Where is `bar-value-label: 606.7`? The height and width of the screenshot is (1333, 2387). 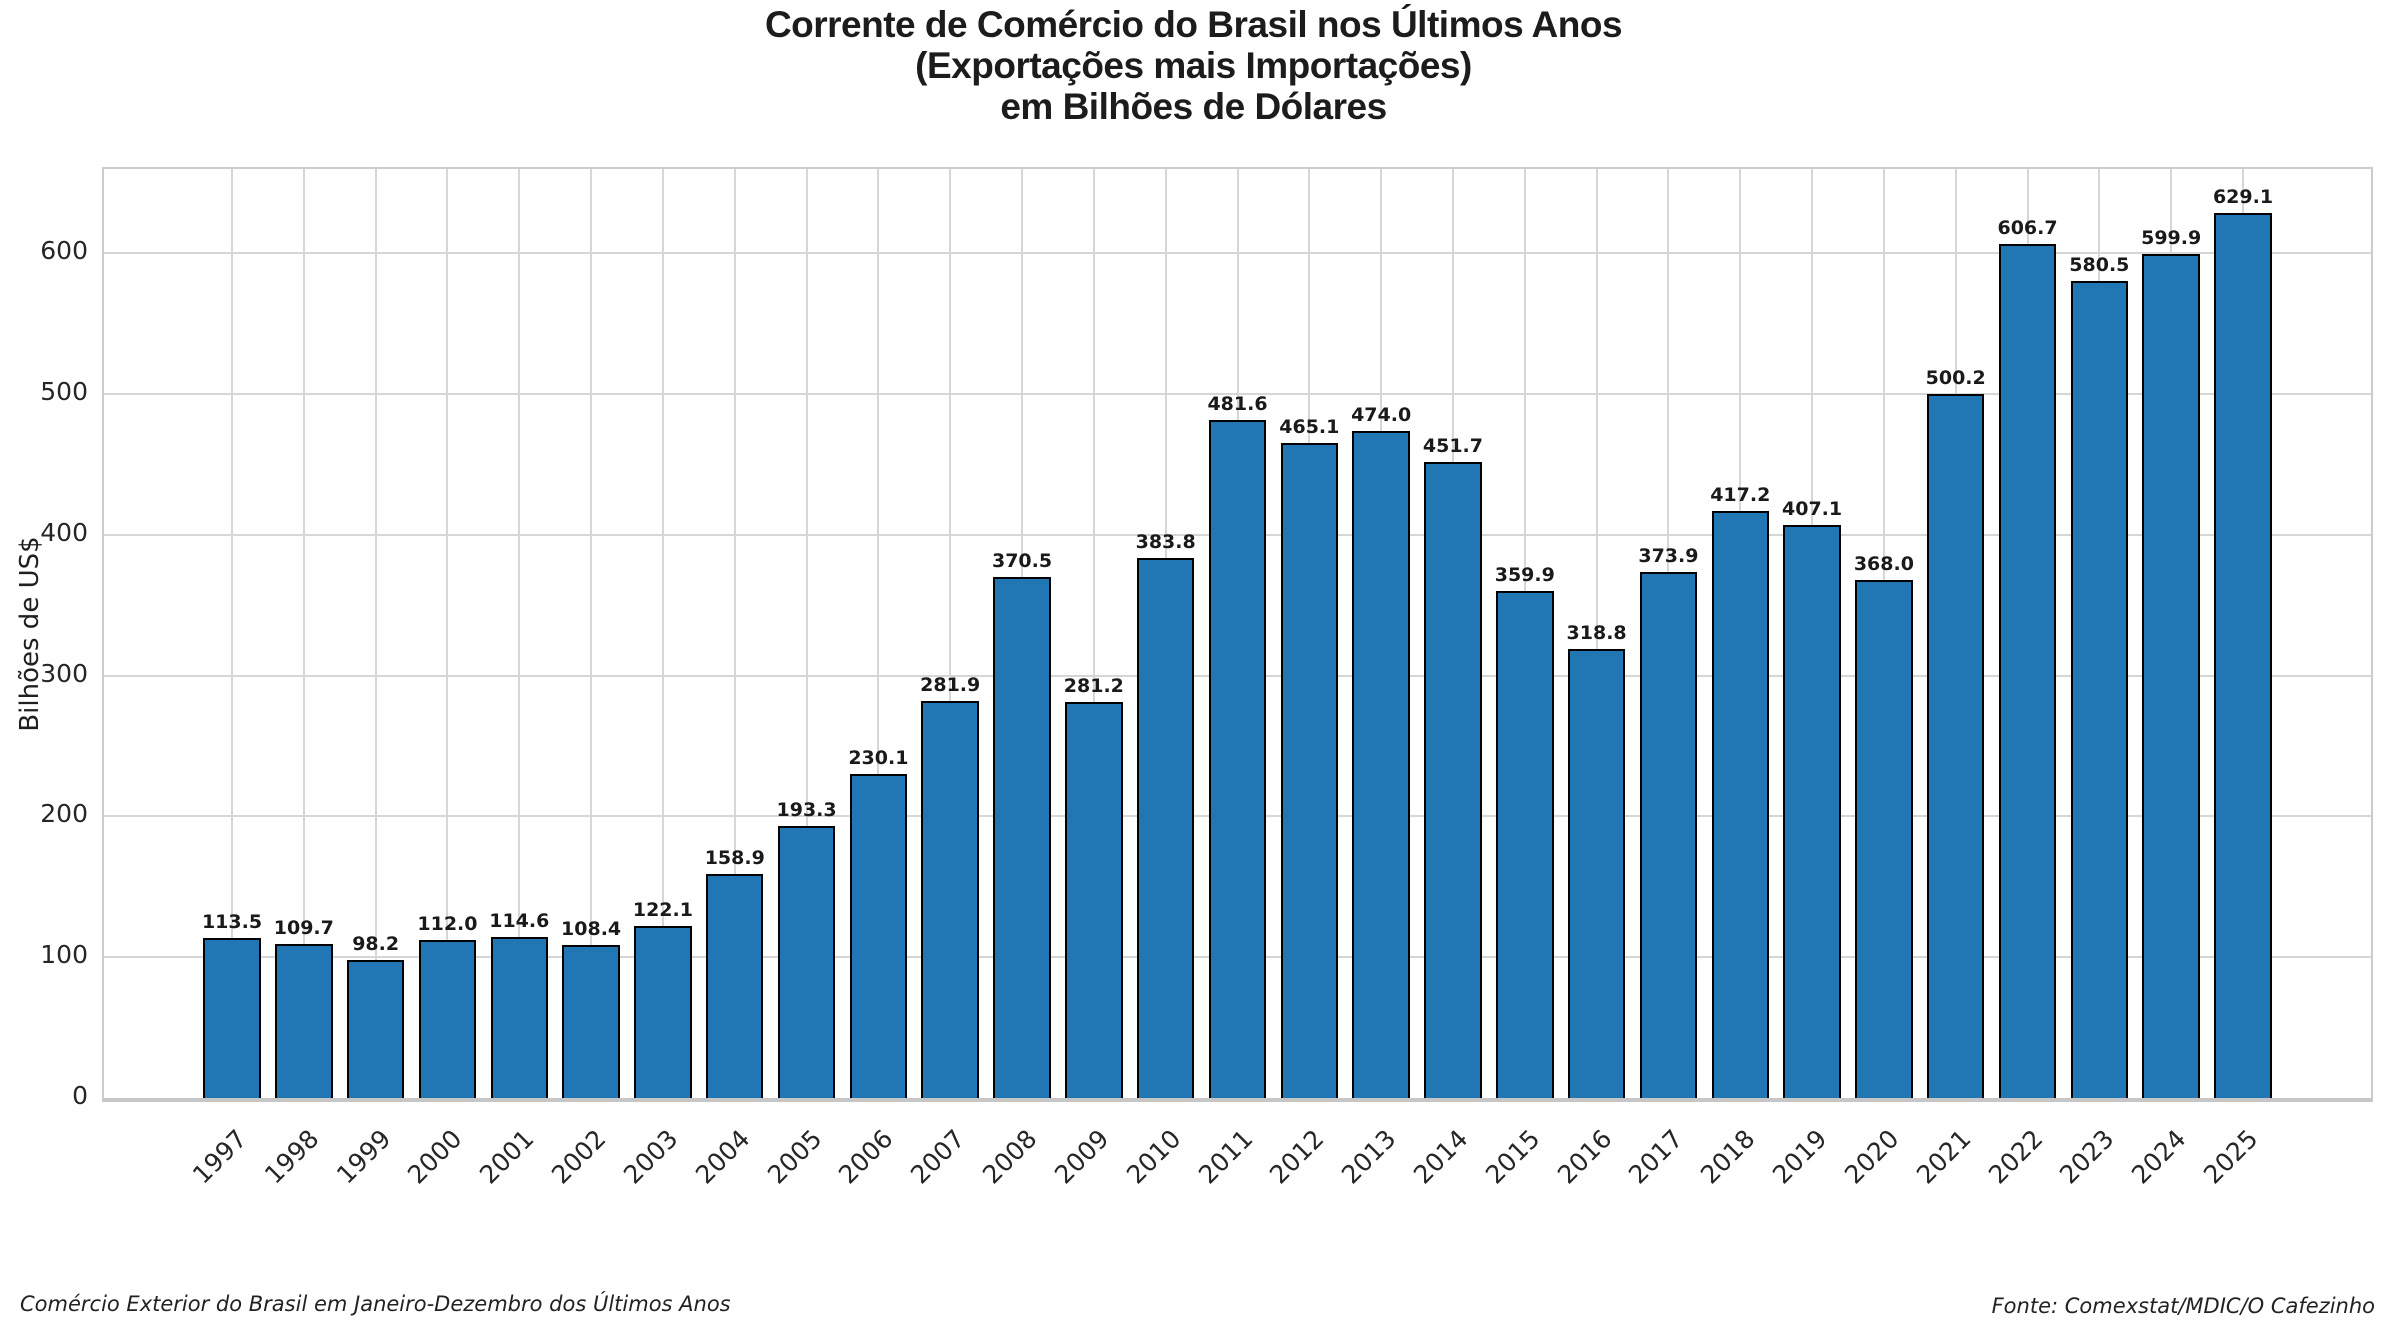
bar-value-label: 606.7 is located at coordinates (2027, 228).